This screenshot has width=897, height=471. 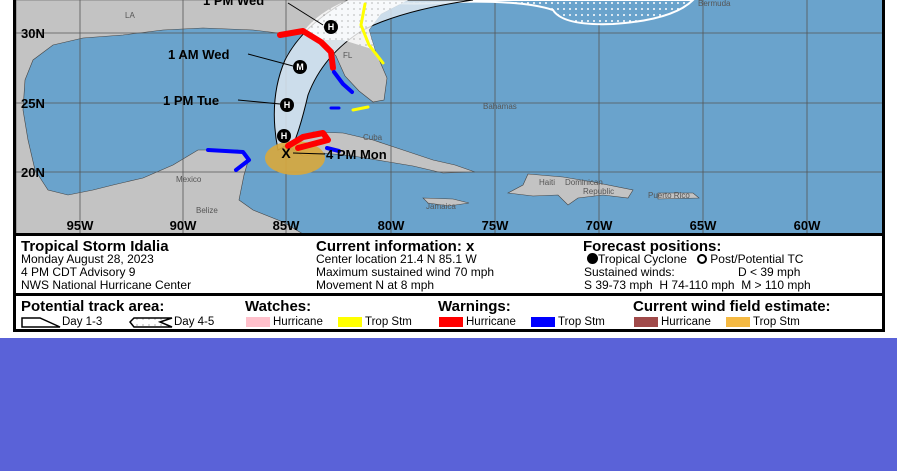 I want to click on current-position-x-icon: X, so click(x=286, y=153).